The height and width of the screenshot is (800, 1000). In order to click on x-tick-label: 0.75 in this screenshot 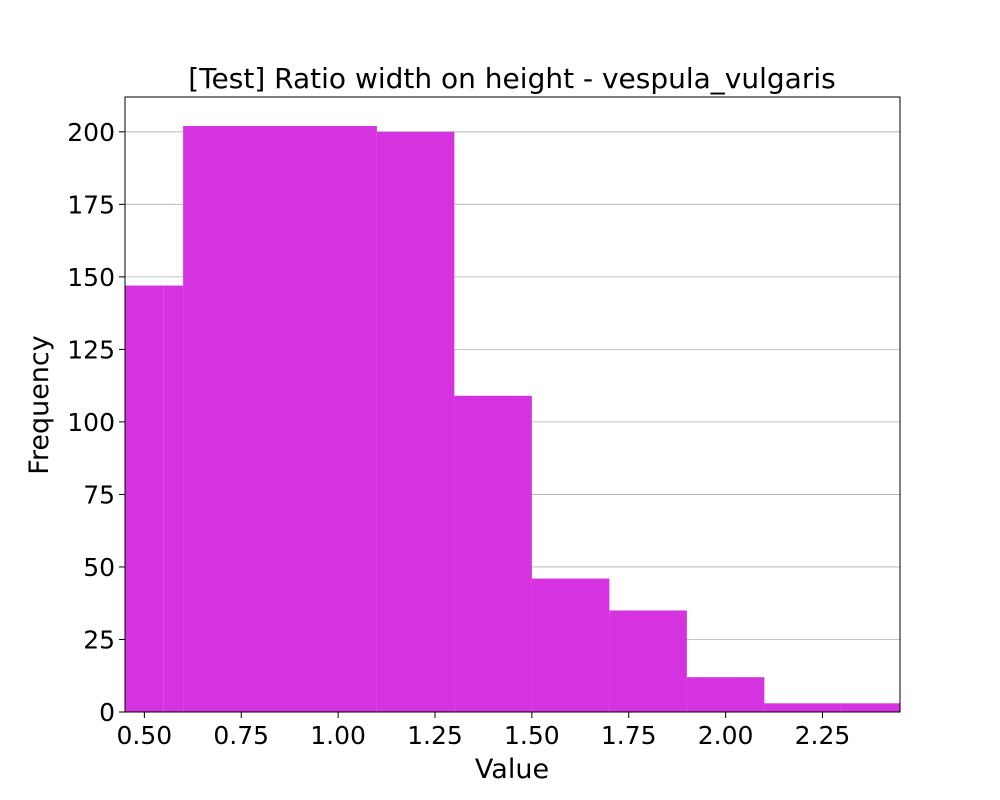, I will do `click(241, 735)`.